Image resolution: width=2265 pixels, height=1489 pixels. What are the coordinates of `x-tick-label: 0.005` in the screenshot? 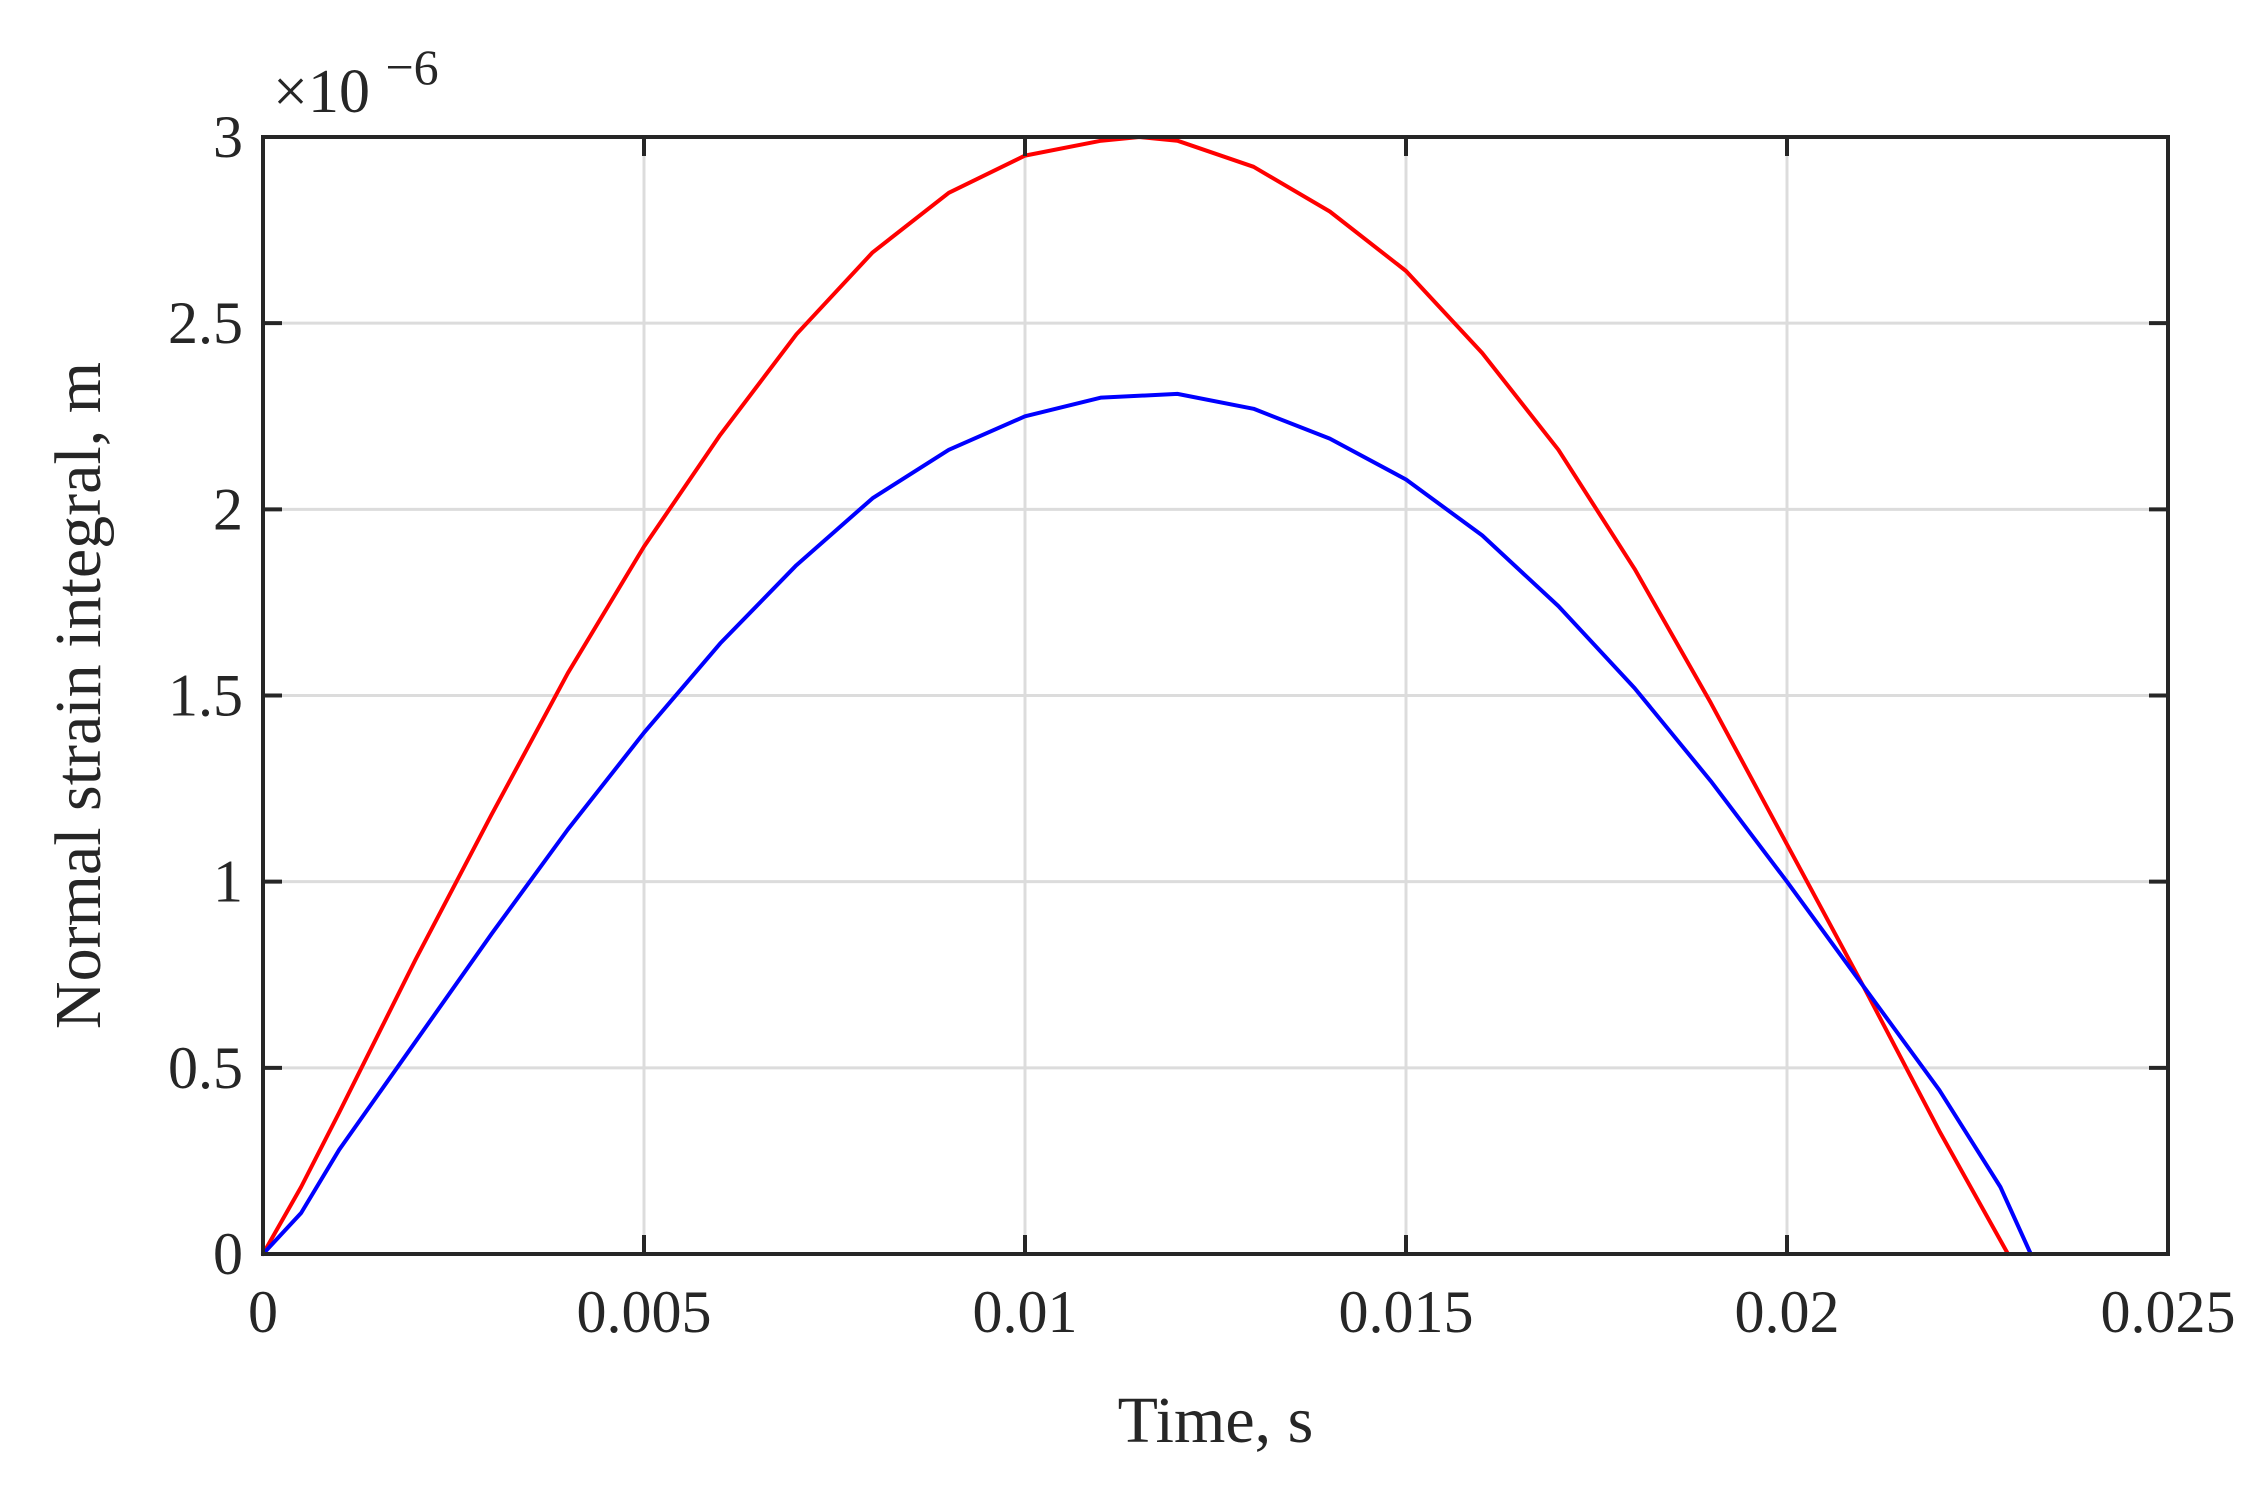 It's located at (644, 1312).